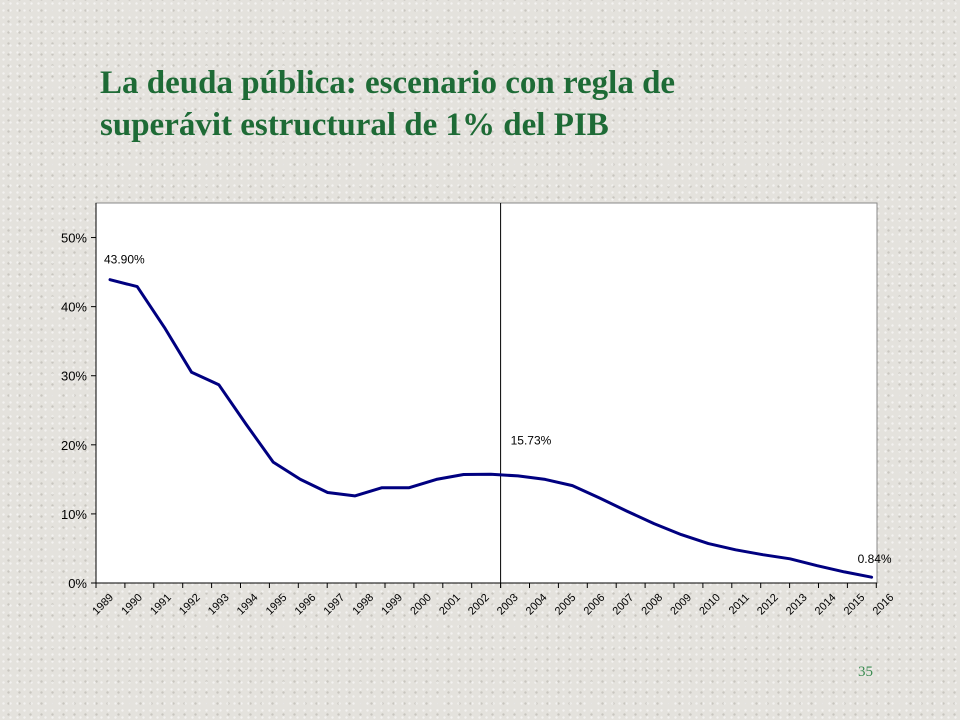 The image size is (960, 720). Describe the element at coordinates (132, 605) in the screenshot. I see `x-tick-label: 1990` at that location.